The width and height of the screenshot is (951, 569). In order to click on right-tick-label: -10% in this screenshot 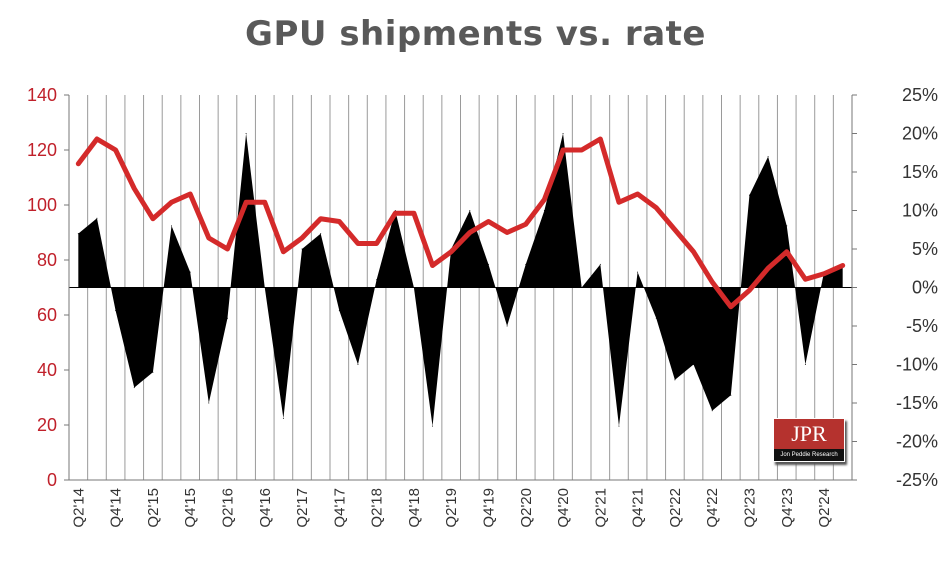, I will do `click(917, 365)`.